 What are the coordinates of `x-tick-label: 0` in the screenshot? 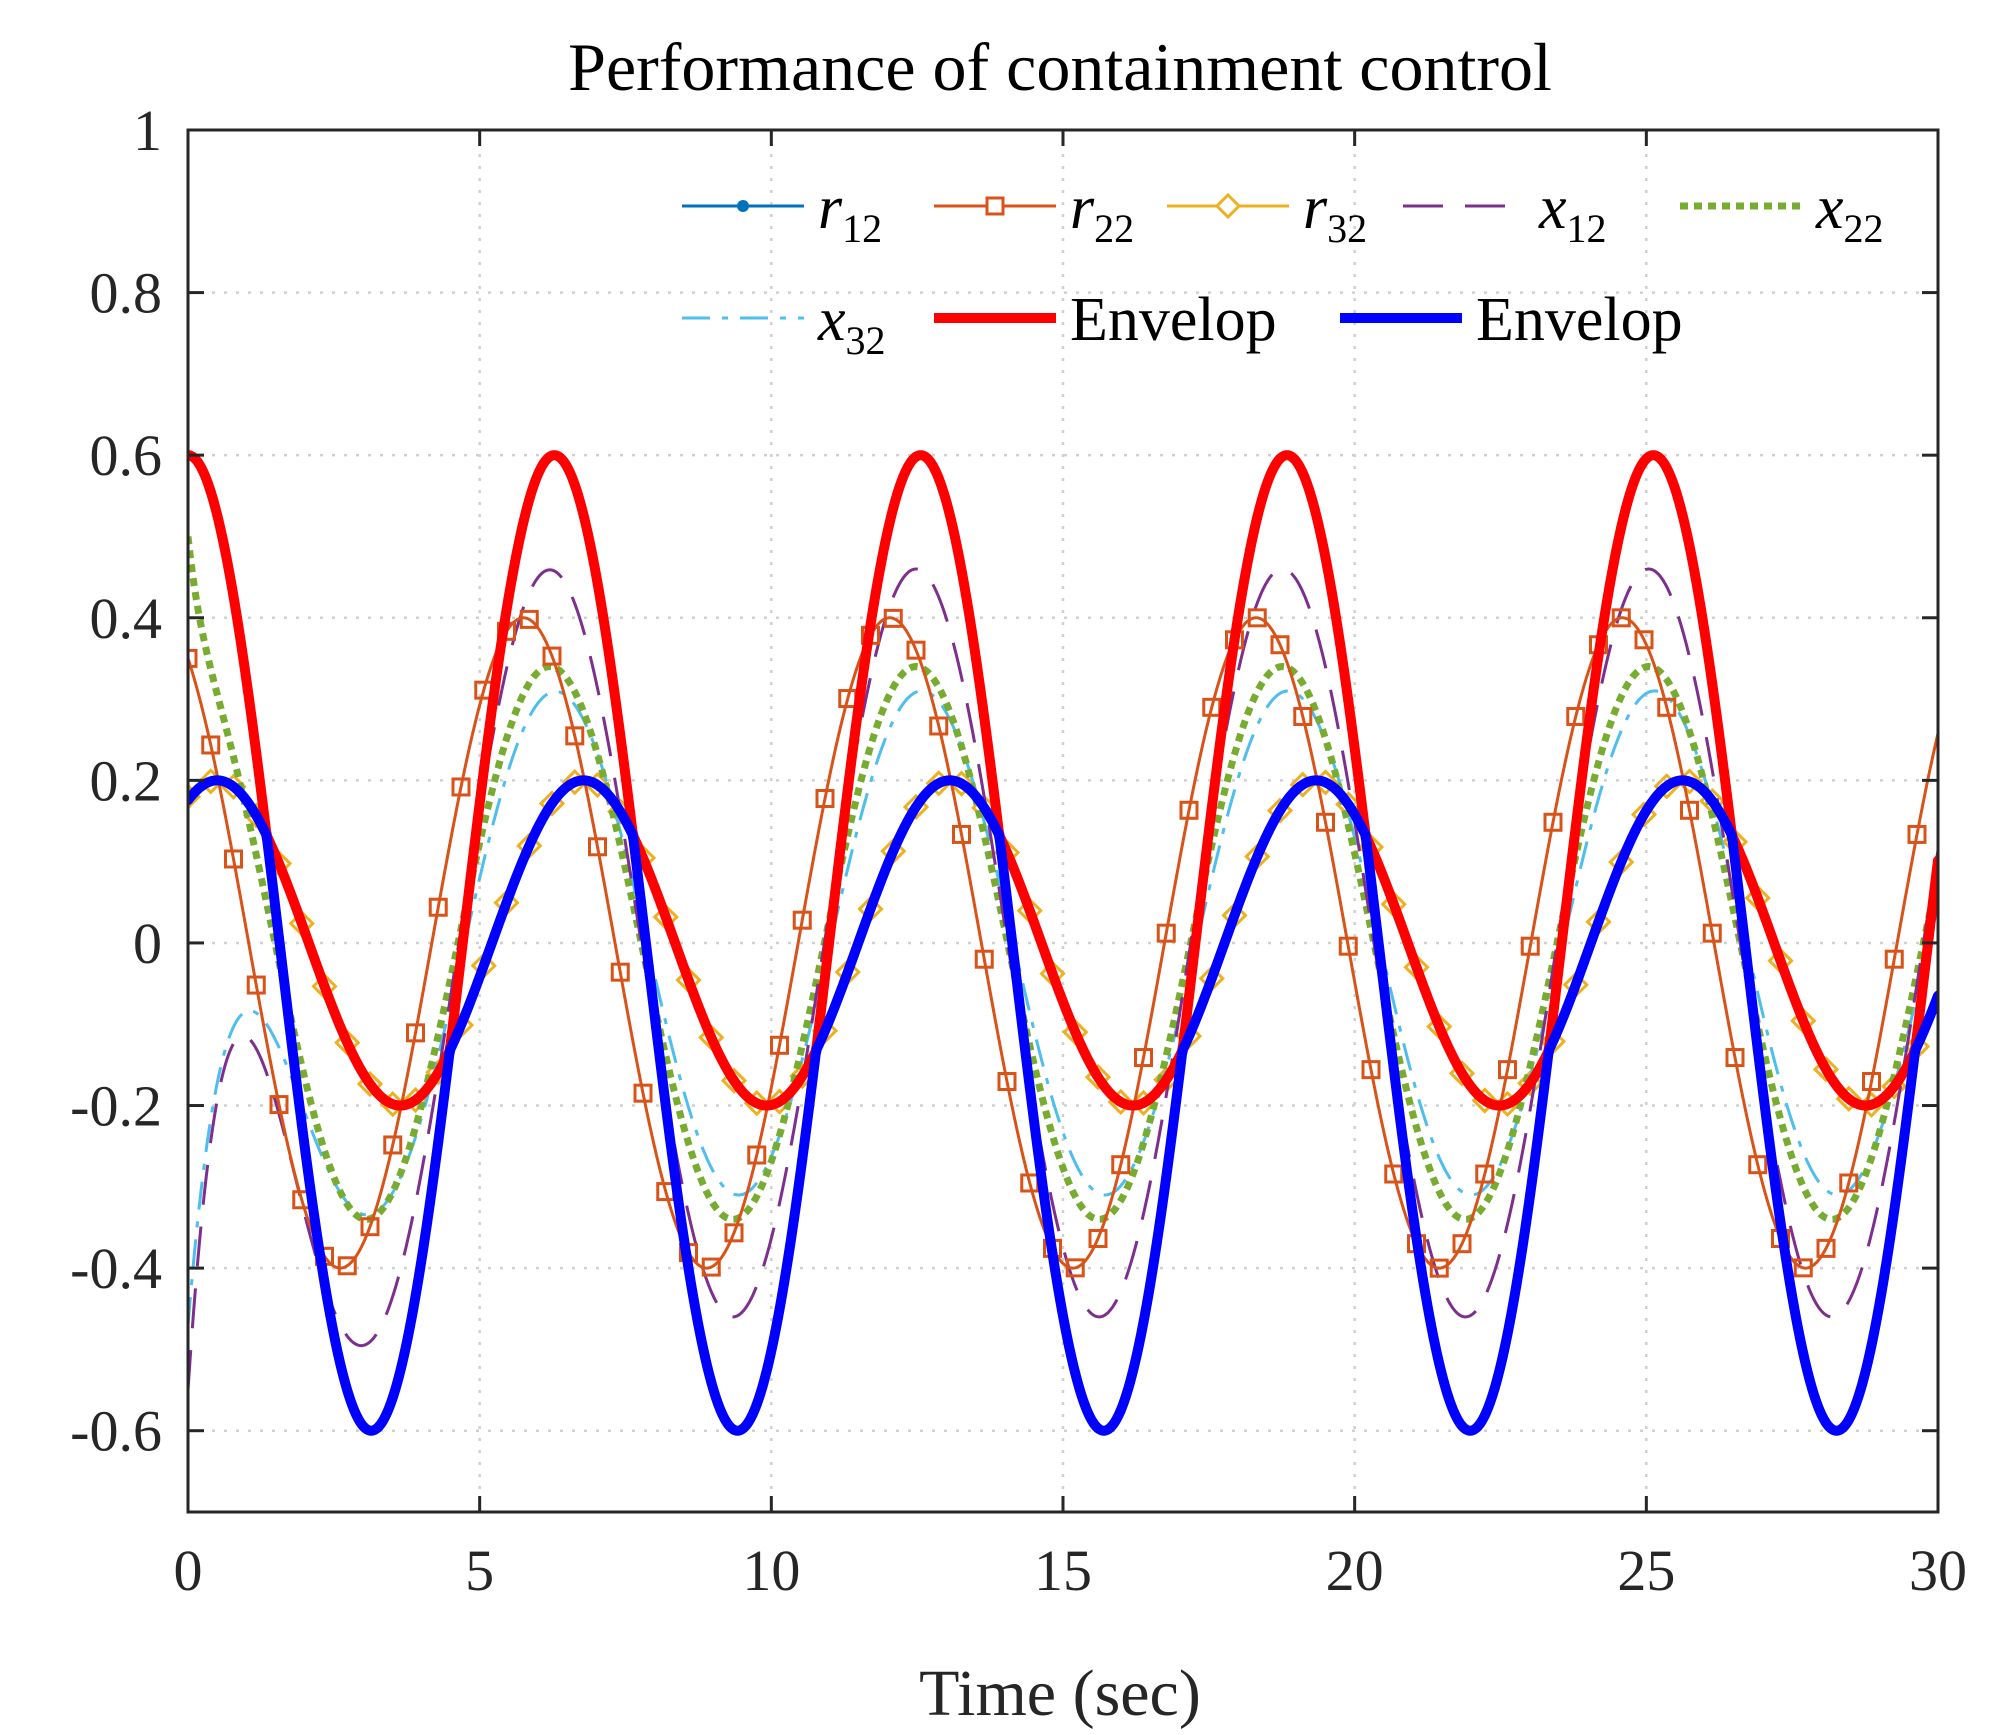 It's located at (188, 1570).